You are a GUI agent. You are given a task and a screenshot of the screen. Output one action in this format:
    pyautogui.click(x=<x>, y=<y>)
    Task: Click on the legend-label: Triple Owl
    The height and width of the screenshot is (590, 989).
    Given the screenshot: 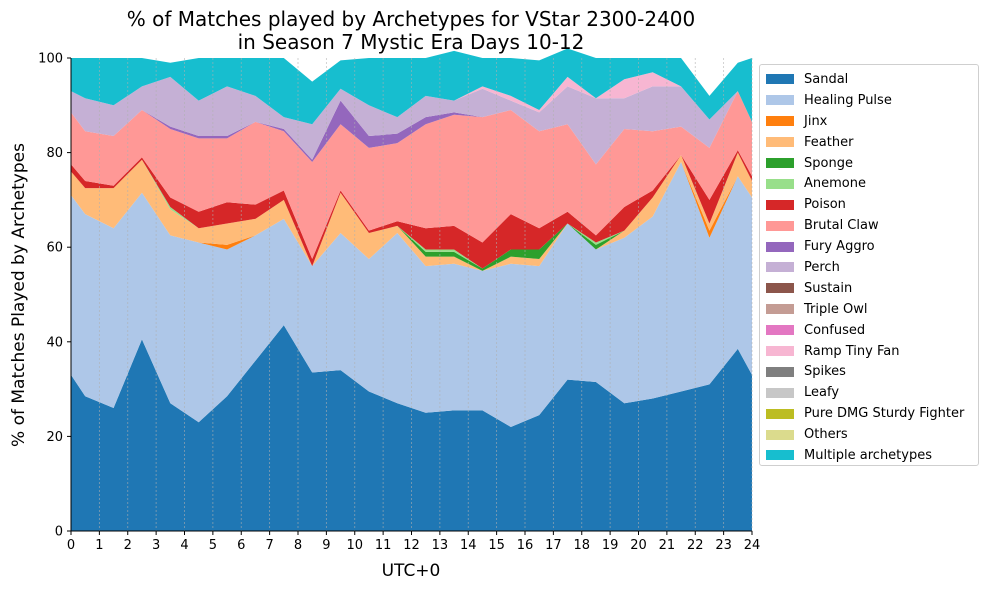 What is the action you would take?
    pyautogui.click(x=836, y=309)
    